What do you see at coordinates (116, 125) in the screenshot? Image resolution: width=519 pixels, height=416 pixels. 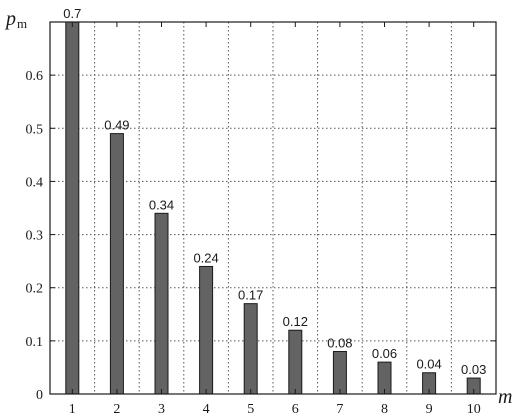 I see `data-label: 0.49` at bounding box center [116, 125].